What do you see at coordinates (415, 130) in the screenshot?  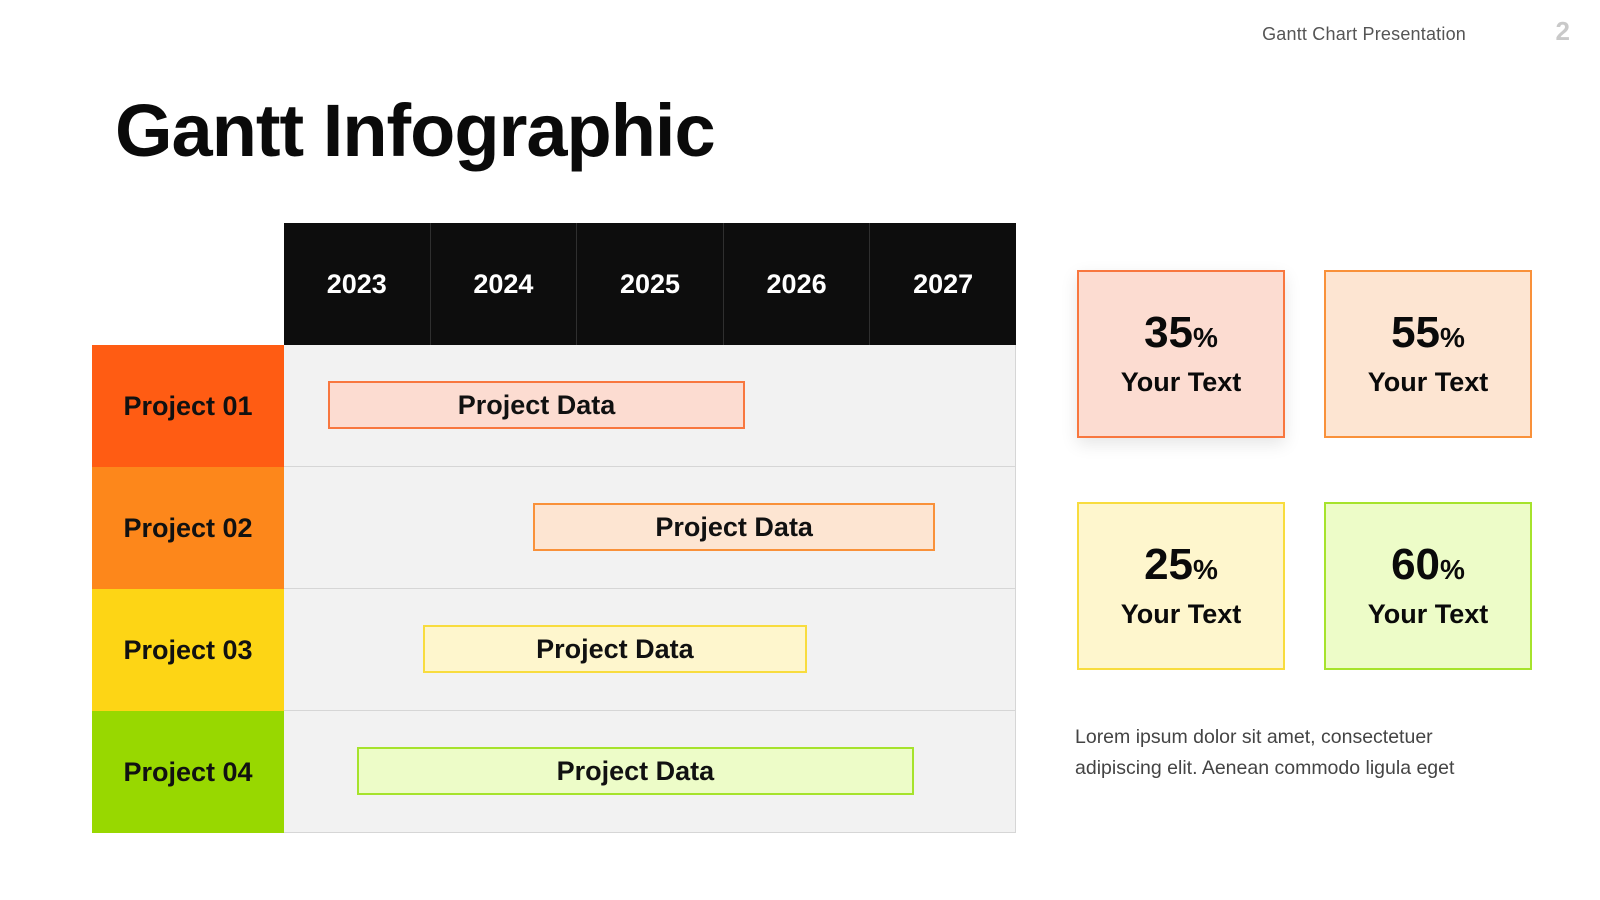 I see `page-title: Gantt Infographic` at bounding box center [415, 130].